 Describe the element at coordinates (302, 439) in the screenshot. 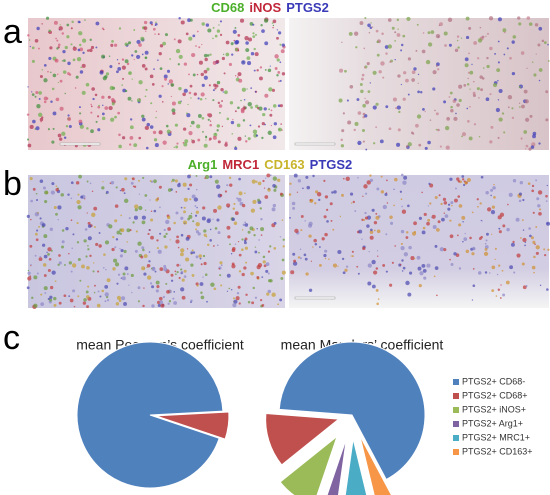

I see `pie-slice` at that location.